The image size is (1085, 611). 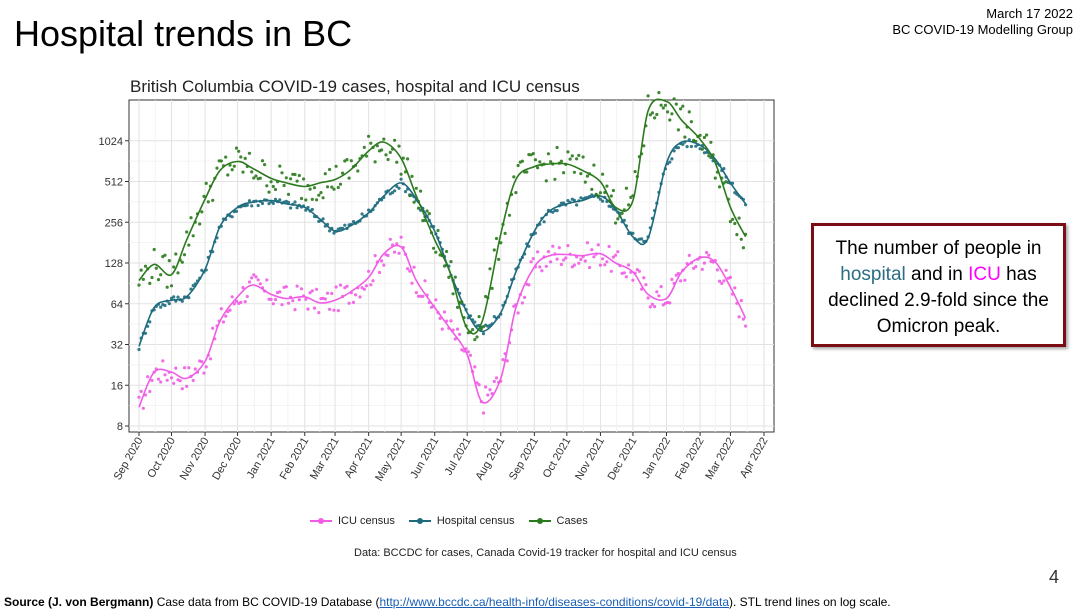 What do you see at coordinates (114, 284) in the screenshot?
I see `y-axis: 8 16 32 64 128 256 512 1024` at bounding box center [114, 284].